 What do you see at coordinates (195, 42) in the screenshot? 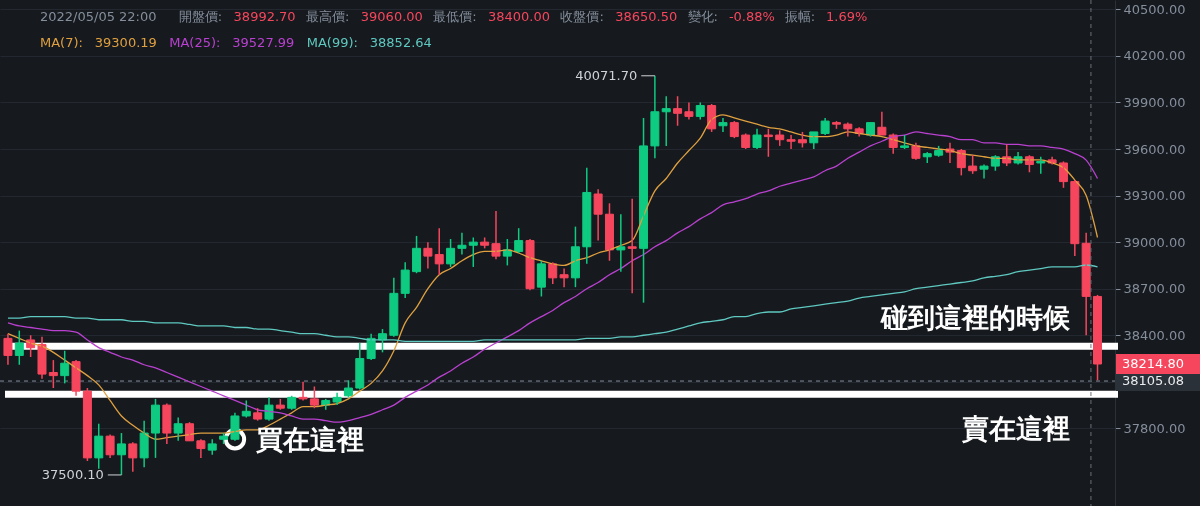
I see `text: MA(25):` at bounding box center [195, 42].